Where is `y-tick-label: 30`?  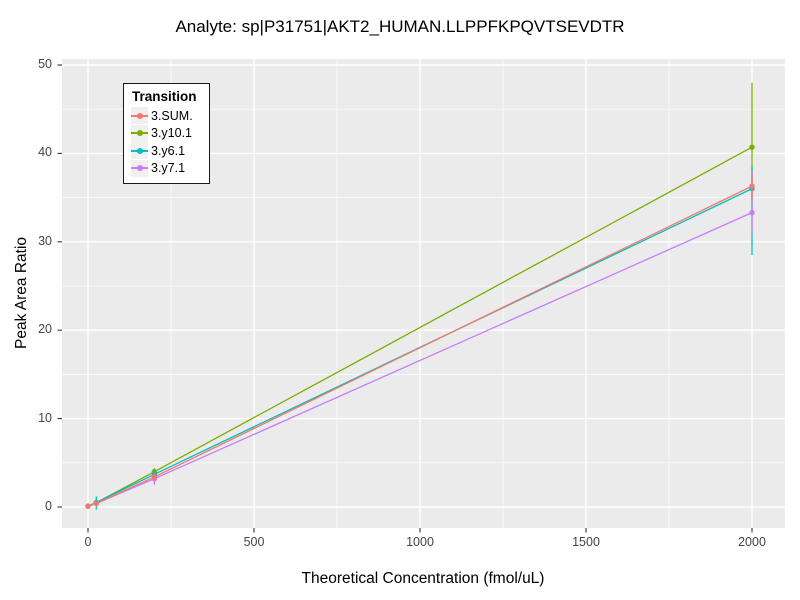
y-tick-label: 30 is located at coordinates (45, 240).